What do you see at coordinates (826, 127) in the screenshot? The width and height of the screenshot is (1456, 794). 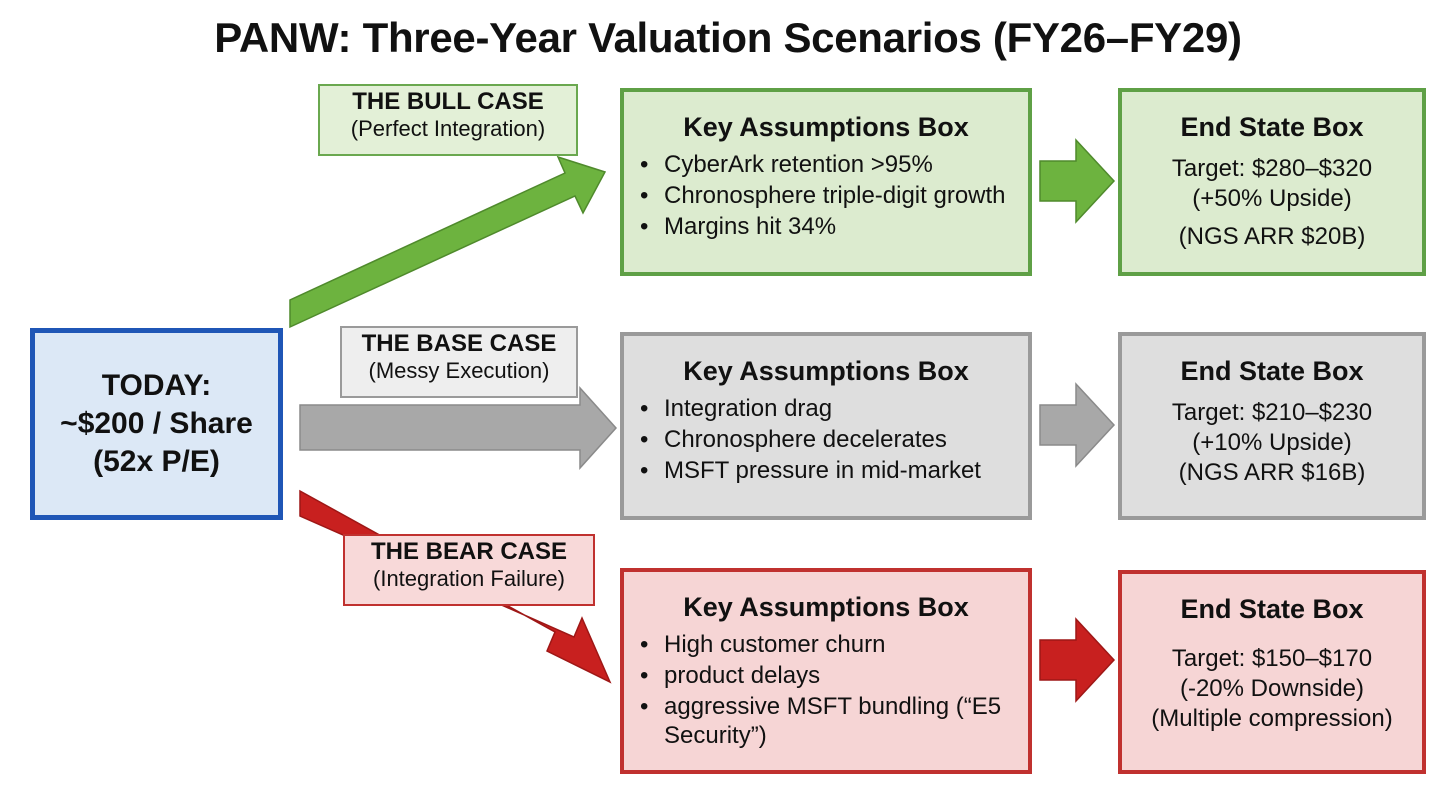 I see `bull-assumptions-title: Key Assumptions Box` at bounding box center [826, 127].